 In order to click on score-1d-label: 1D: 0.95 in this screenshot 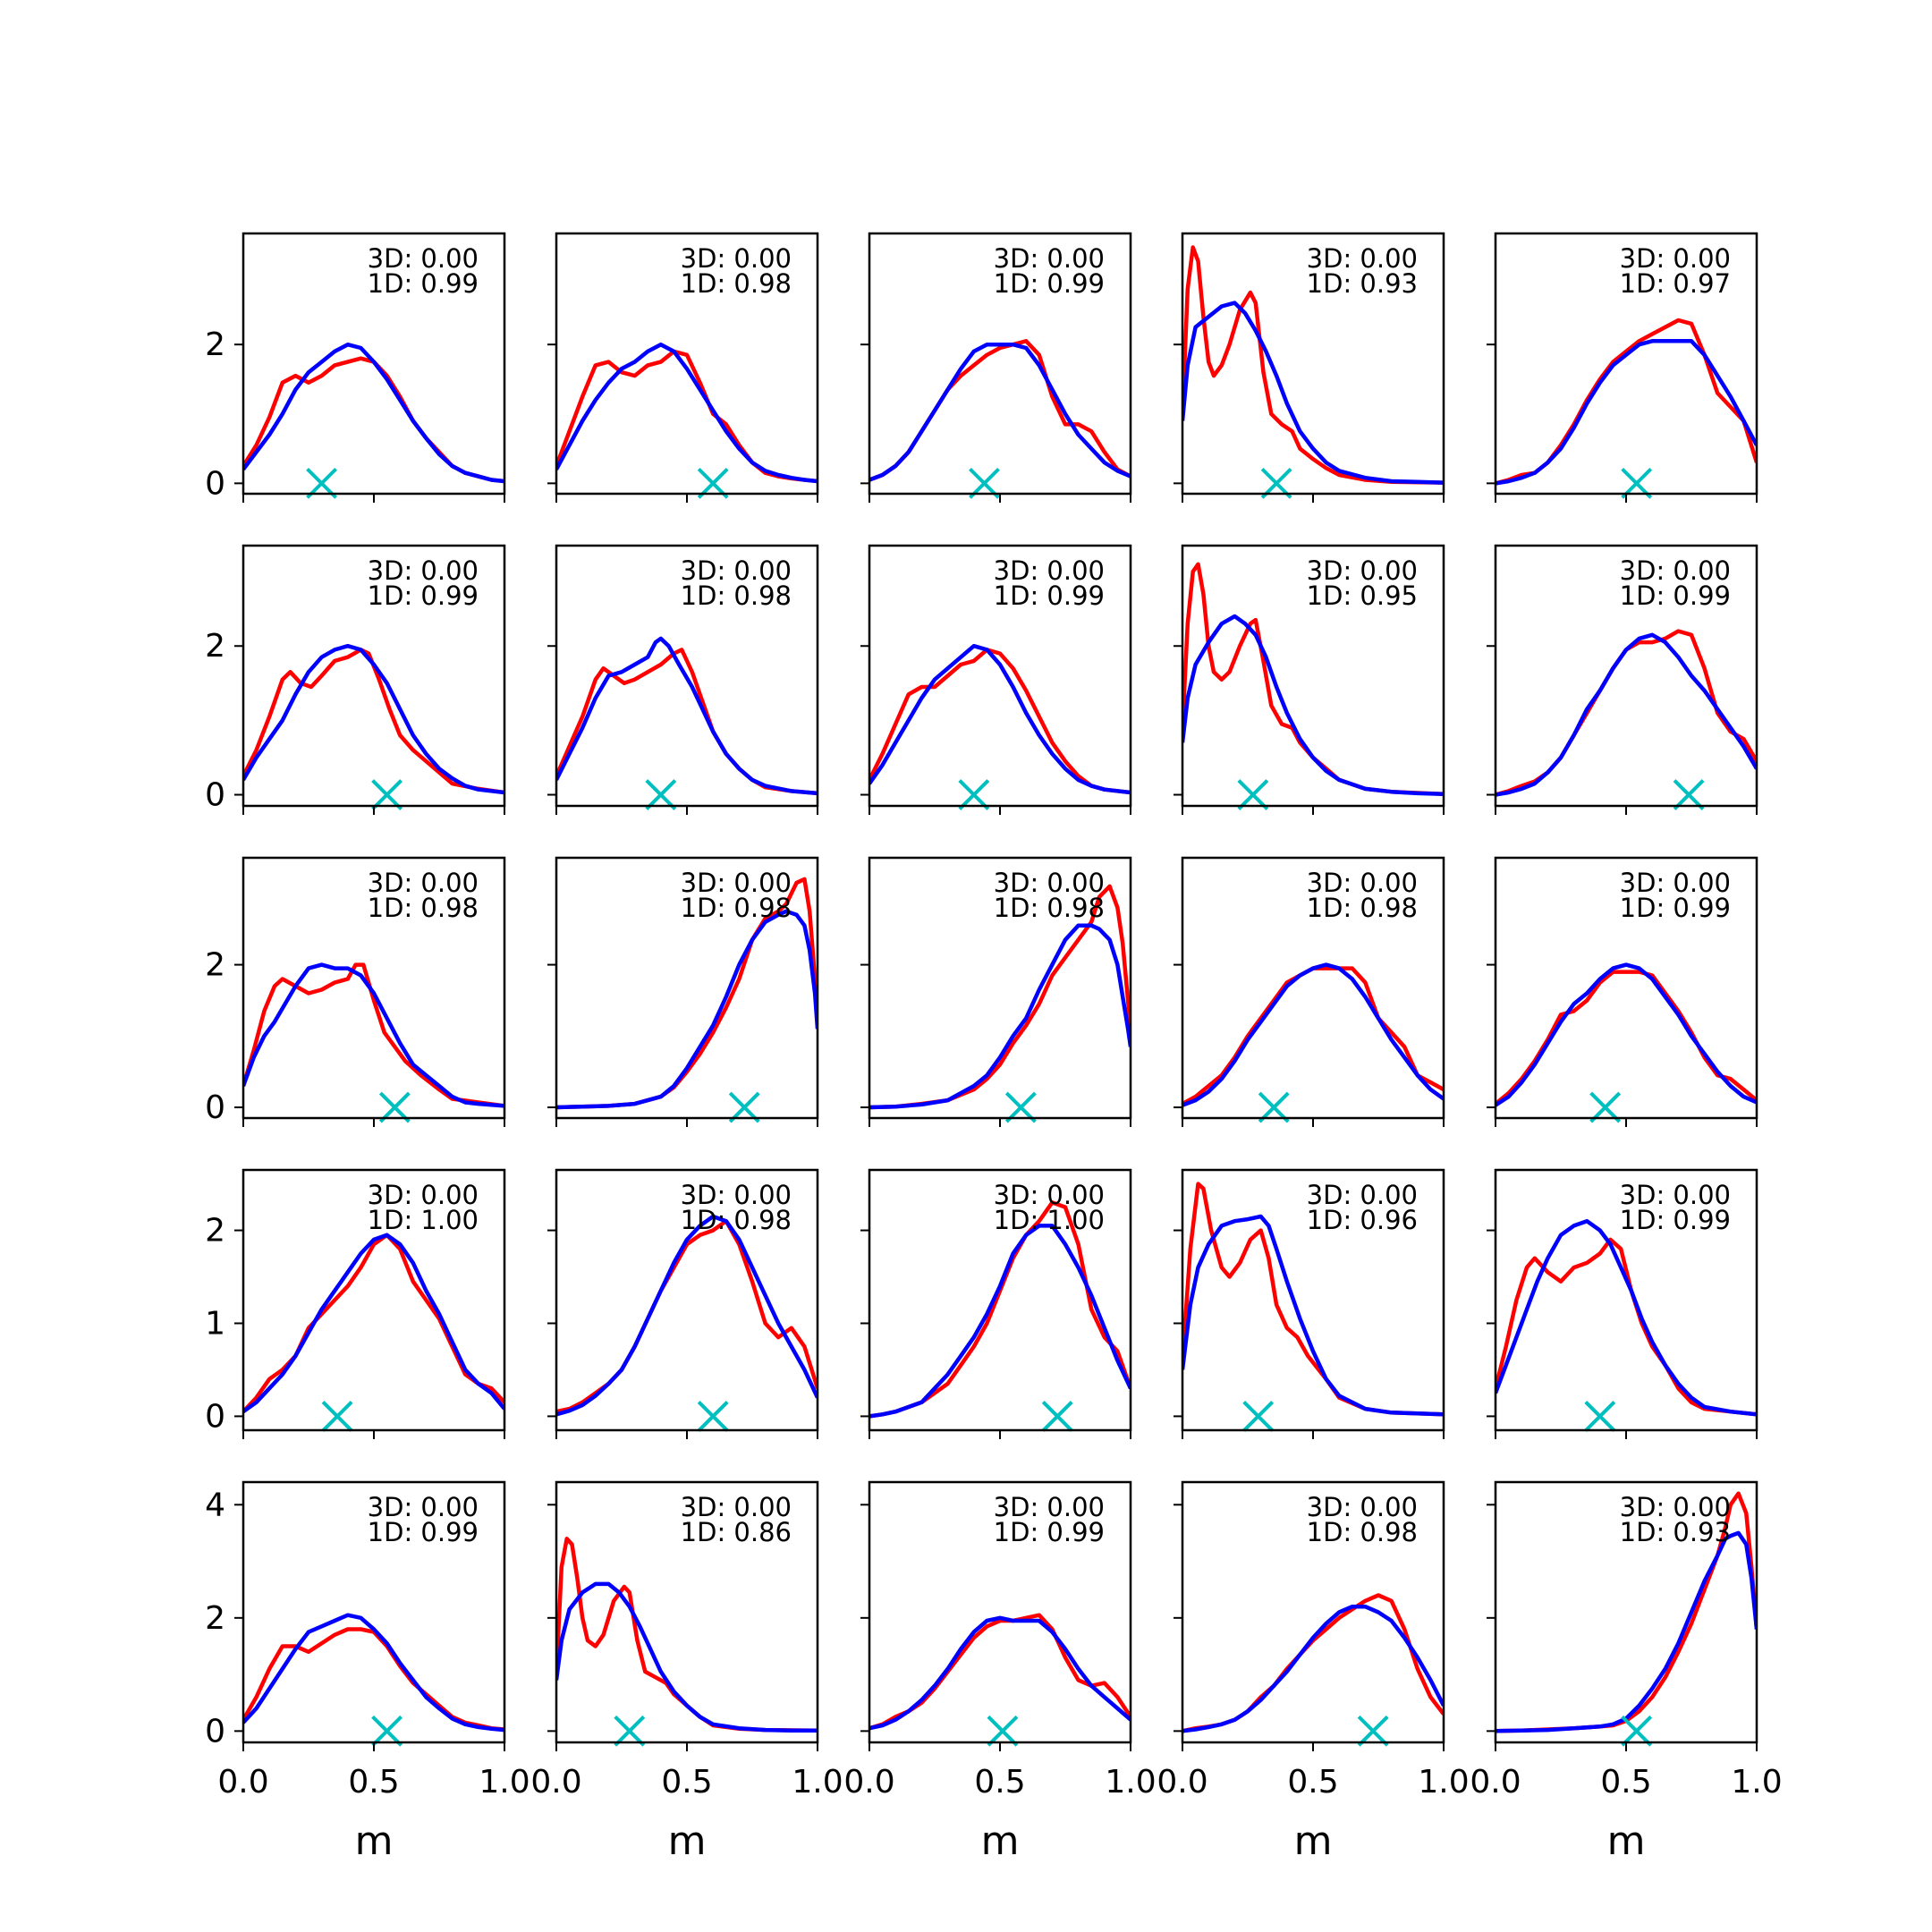, I will do `click(1362, 595)`.